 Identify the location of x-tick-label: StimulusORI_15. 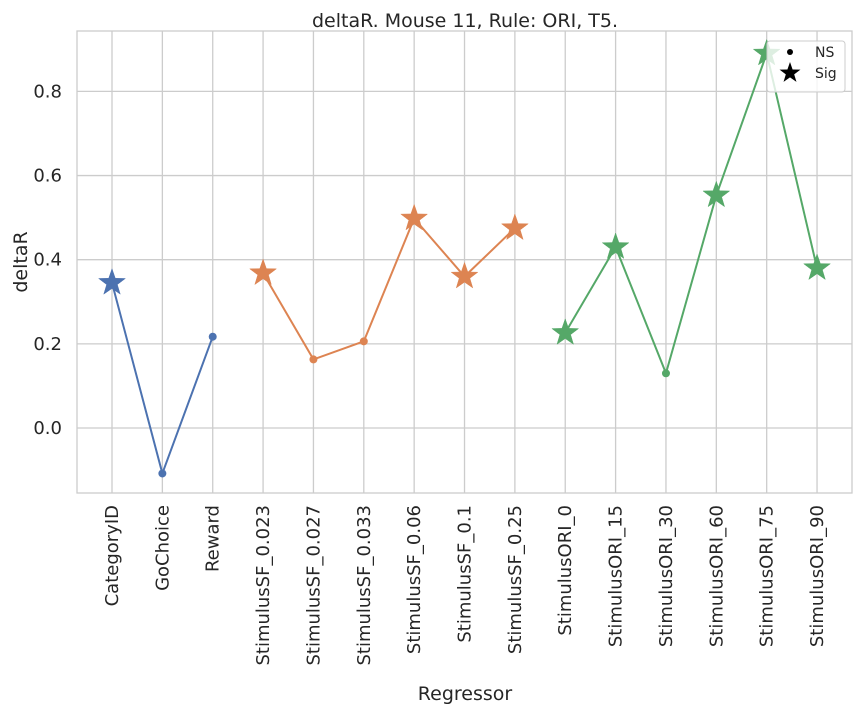
(616, 576).